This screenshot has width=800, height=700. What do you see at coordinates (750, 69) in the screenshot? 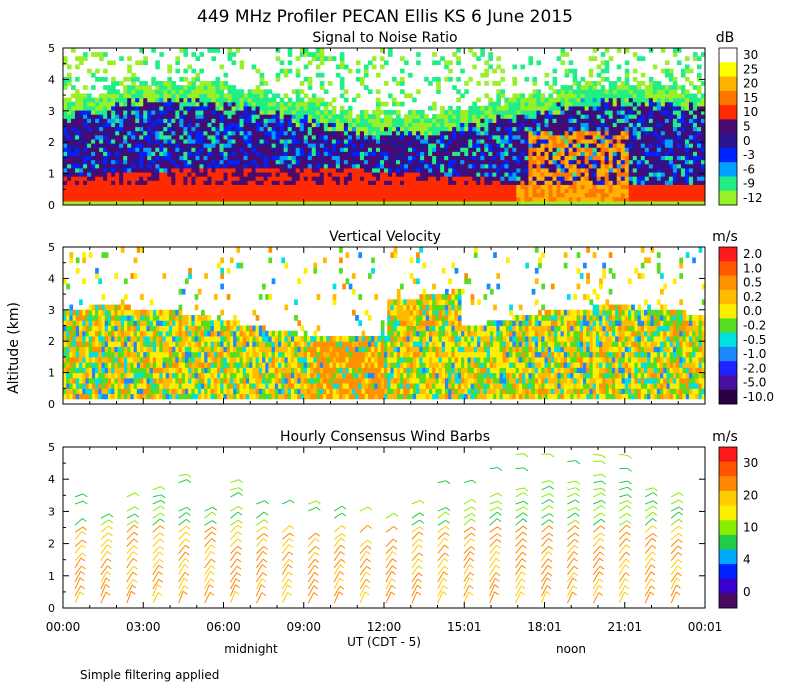
I see `colorbar-label: 25` at bounding box center [750, 69].